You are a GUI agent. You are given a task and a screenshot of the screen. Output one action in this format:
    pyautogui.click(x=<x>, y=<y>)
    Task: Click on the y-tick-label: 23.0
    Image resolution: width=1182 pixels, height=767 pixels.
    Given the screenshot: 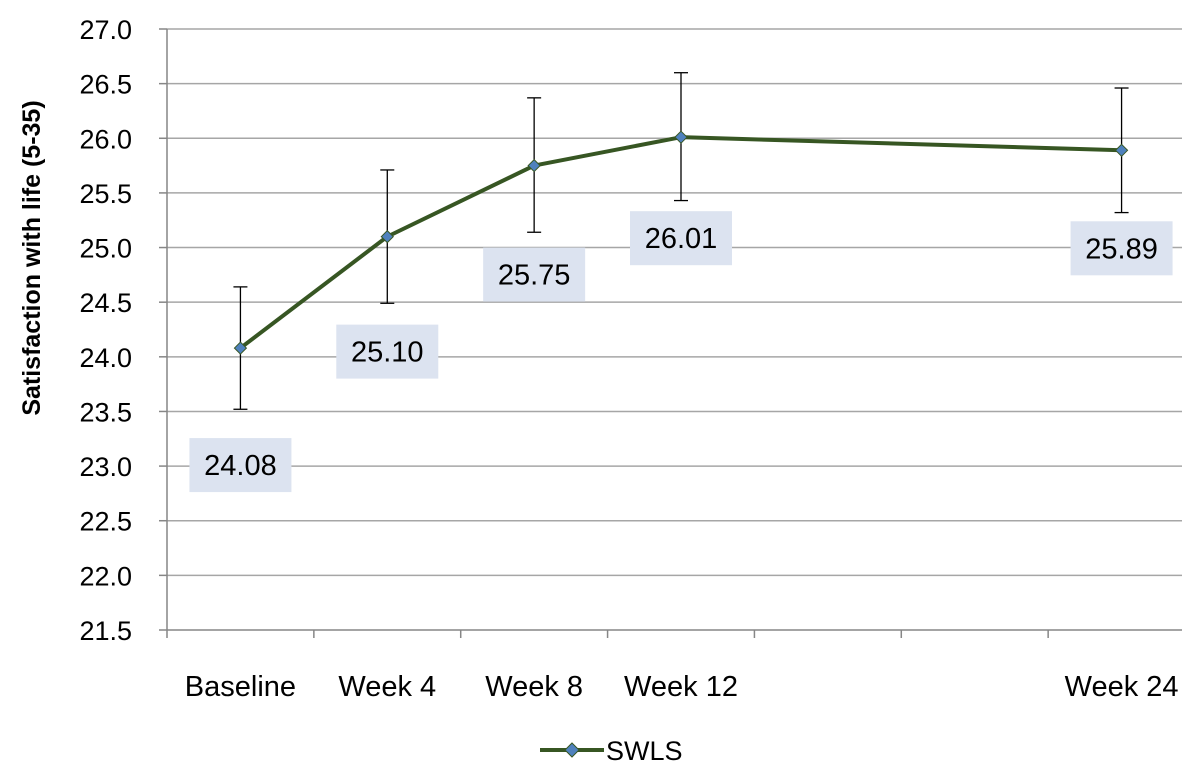 What is the action you would take?
    pyautogui.click(x=105, y=467)
    